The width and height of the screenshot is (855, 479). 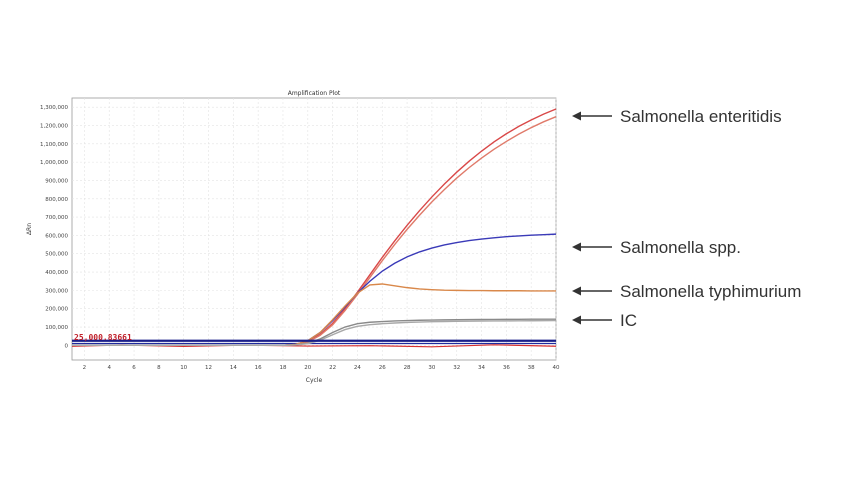 What do you see at coordinates (54, 145) in the screenshot?
I see `y-tick-label: 1,100,000` at bounding box center [54, 145].